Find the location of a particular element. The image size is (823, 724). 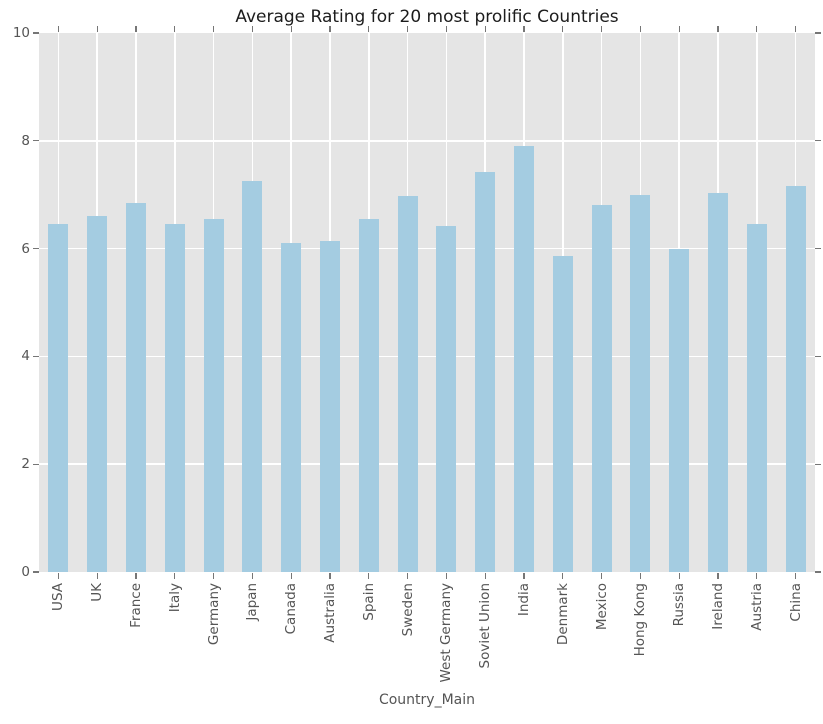

y-tick-label: 8 is located at coordinates (25, 140).